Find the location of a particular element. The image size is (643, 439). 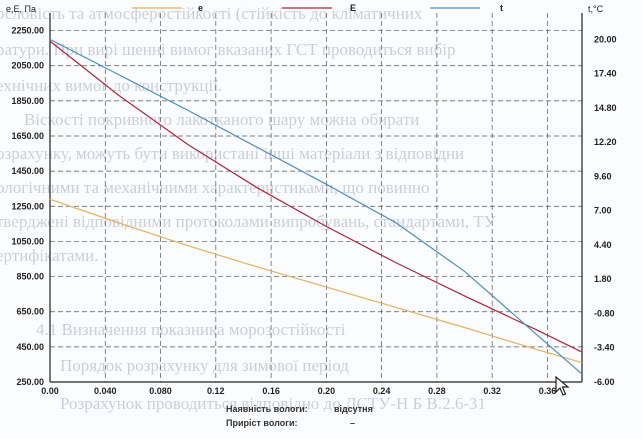

mouse-pointer-icon is located at coordinates (562, 386).